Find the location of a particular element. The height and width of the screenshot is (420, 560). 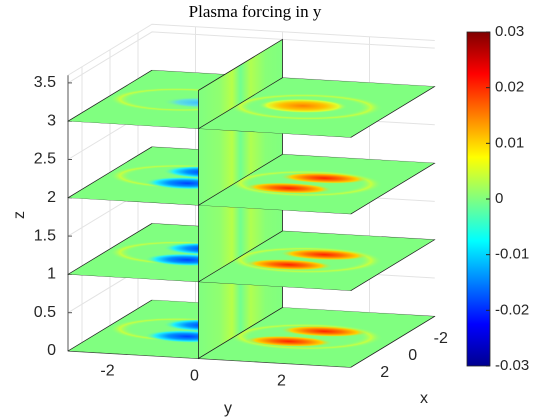

z-tick-label: 2.5 is located at coordinates (45, 159).